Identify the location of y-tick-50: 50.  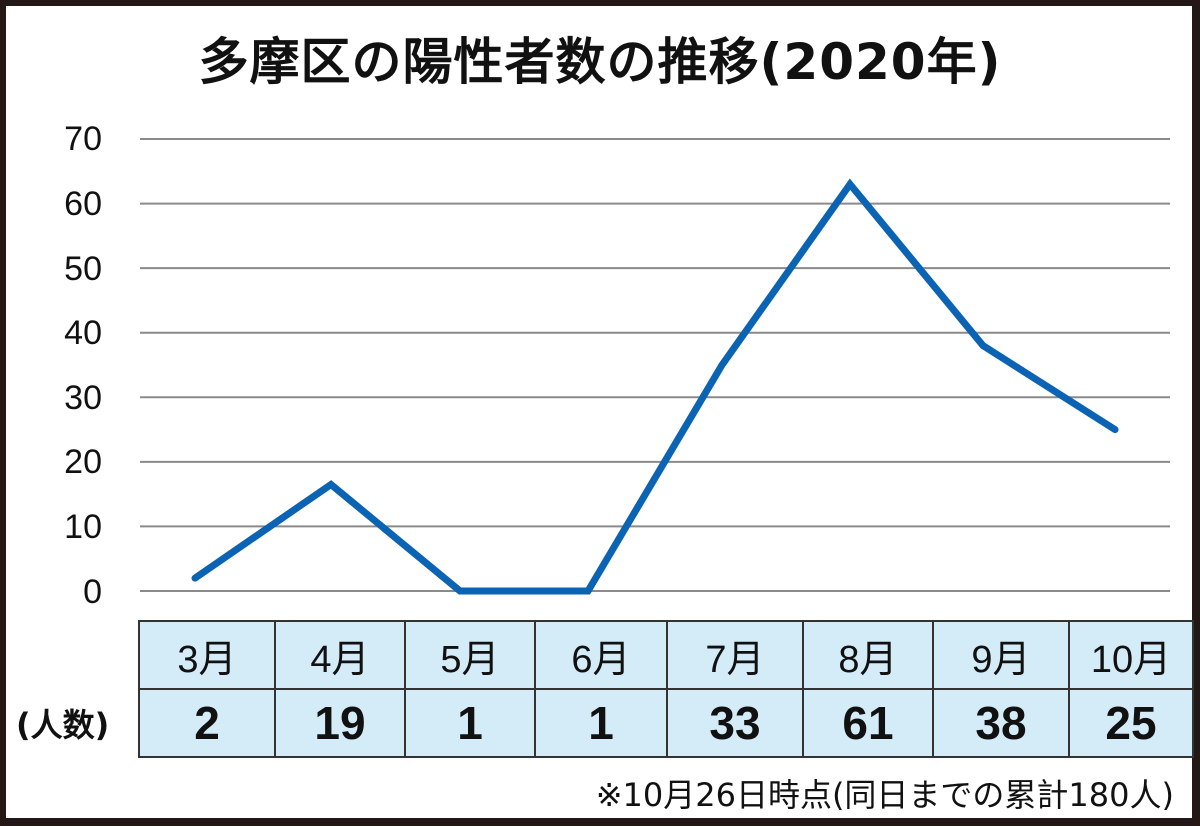
(83, 269).